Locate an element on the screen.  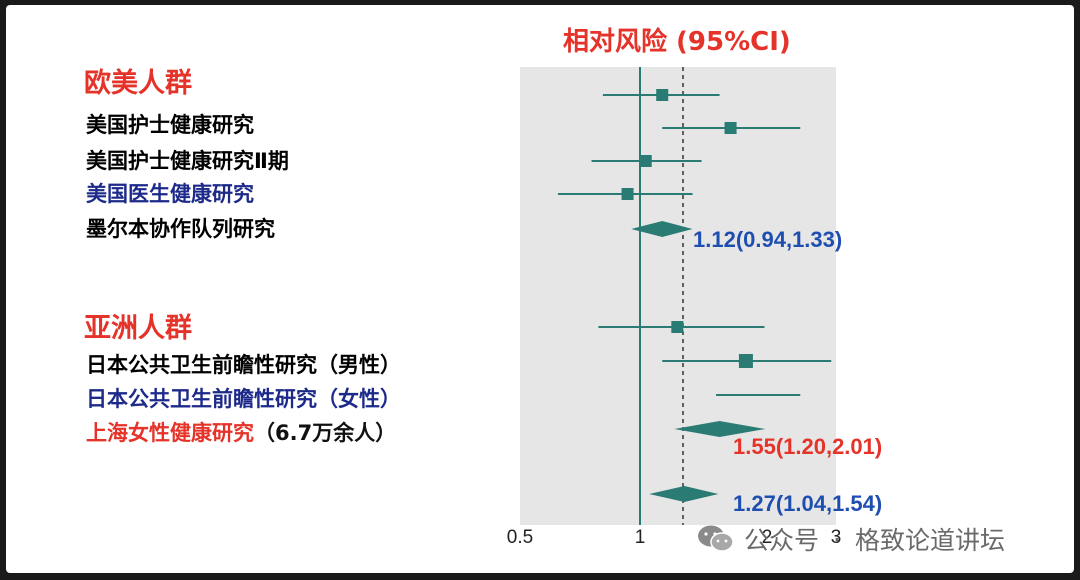
study-label-shanghai: 上海女性健康研究（6.7万余人） is located at coordinates (241, 432).